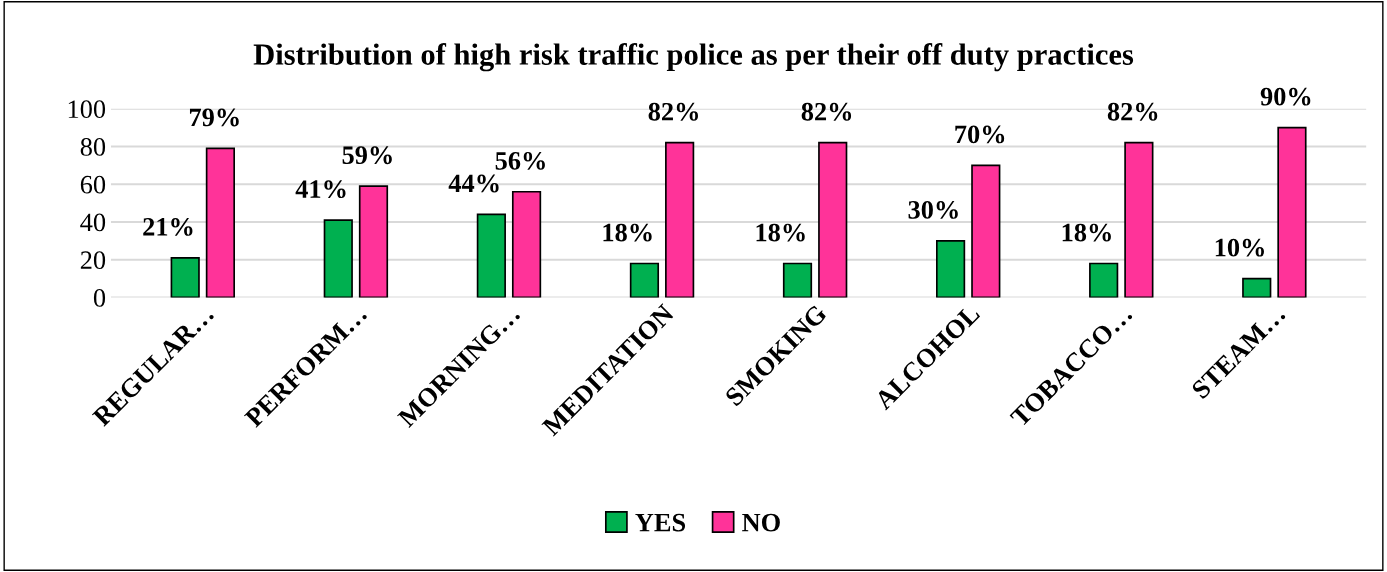  Describe the element at coordinates (933, 209) in the screenshot. I see `data-label: 30%` at that location.